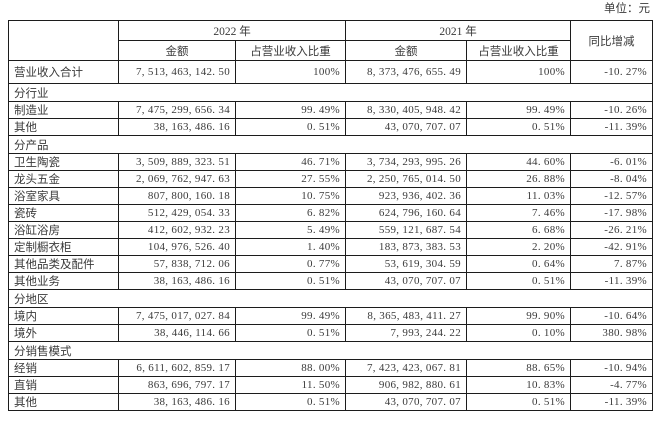 This screenshot has height=421, width=660. I want to click on amount-2022: 57, 838, 712. 06, so click(177, 264).